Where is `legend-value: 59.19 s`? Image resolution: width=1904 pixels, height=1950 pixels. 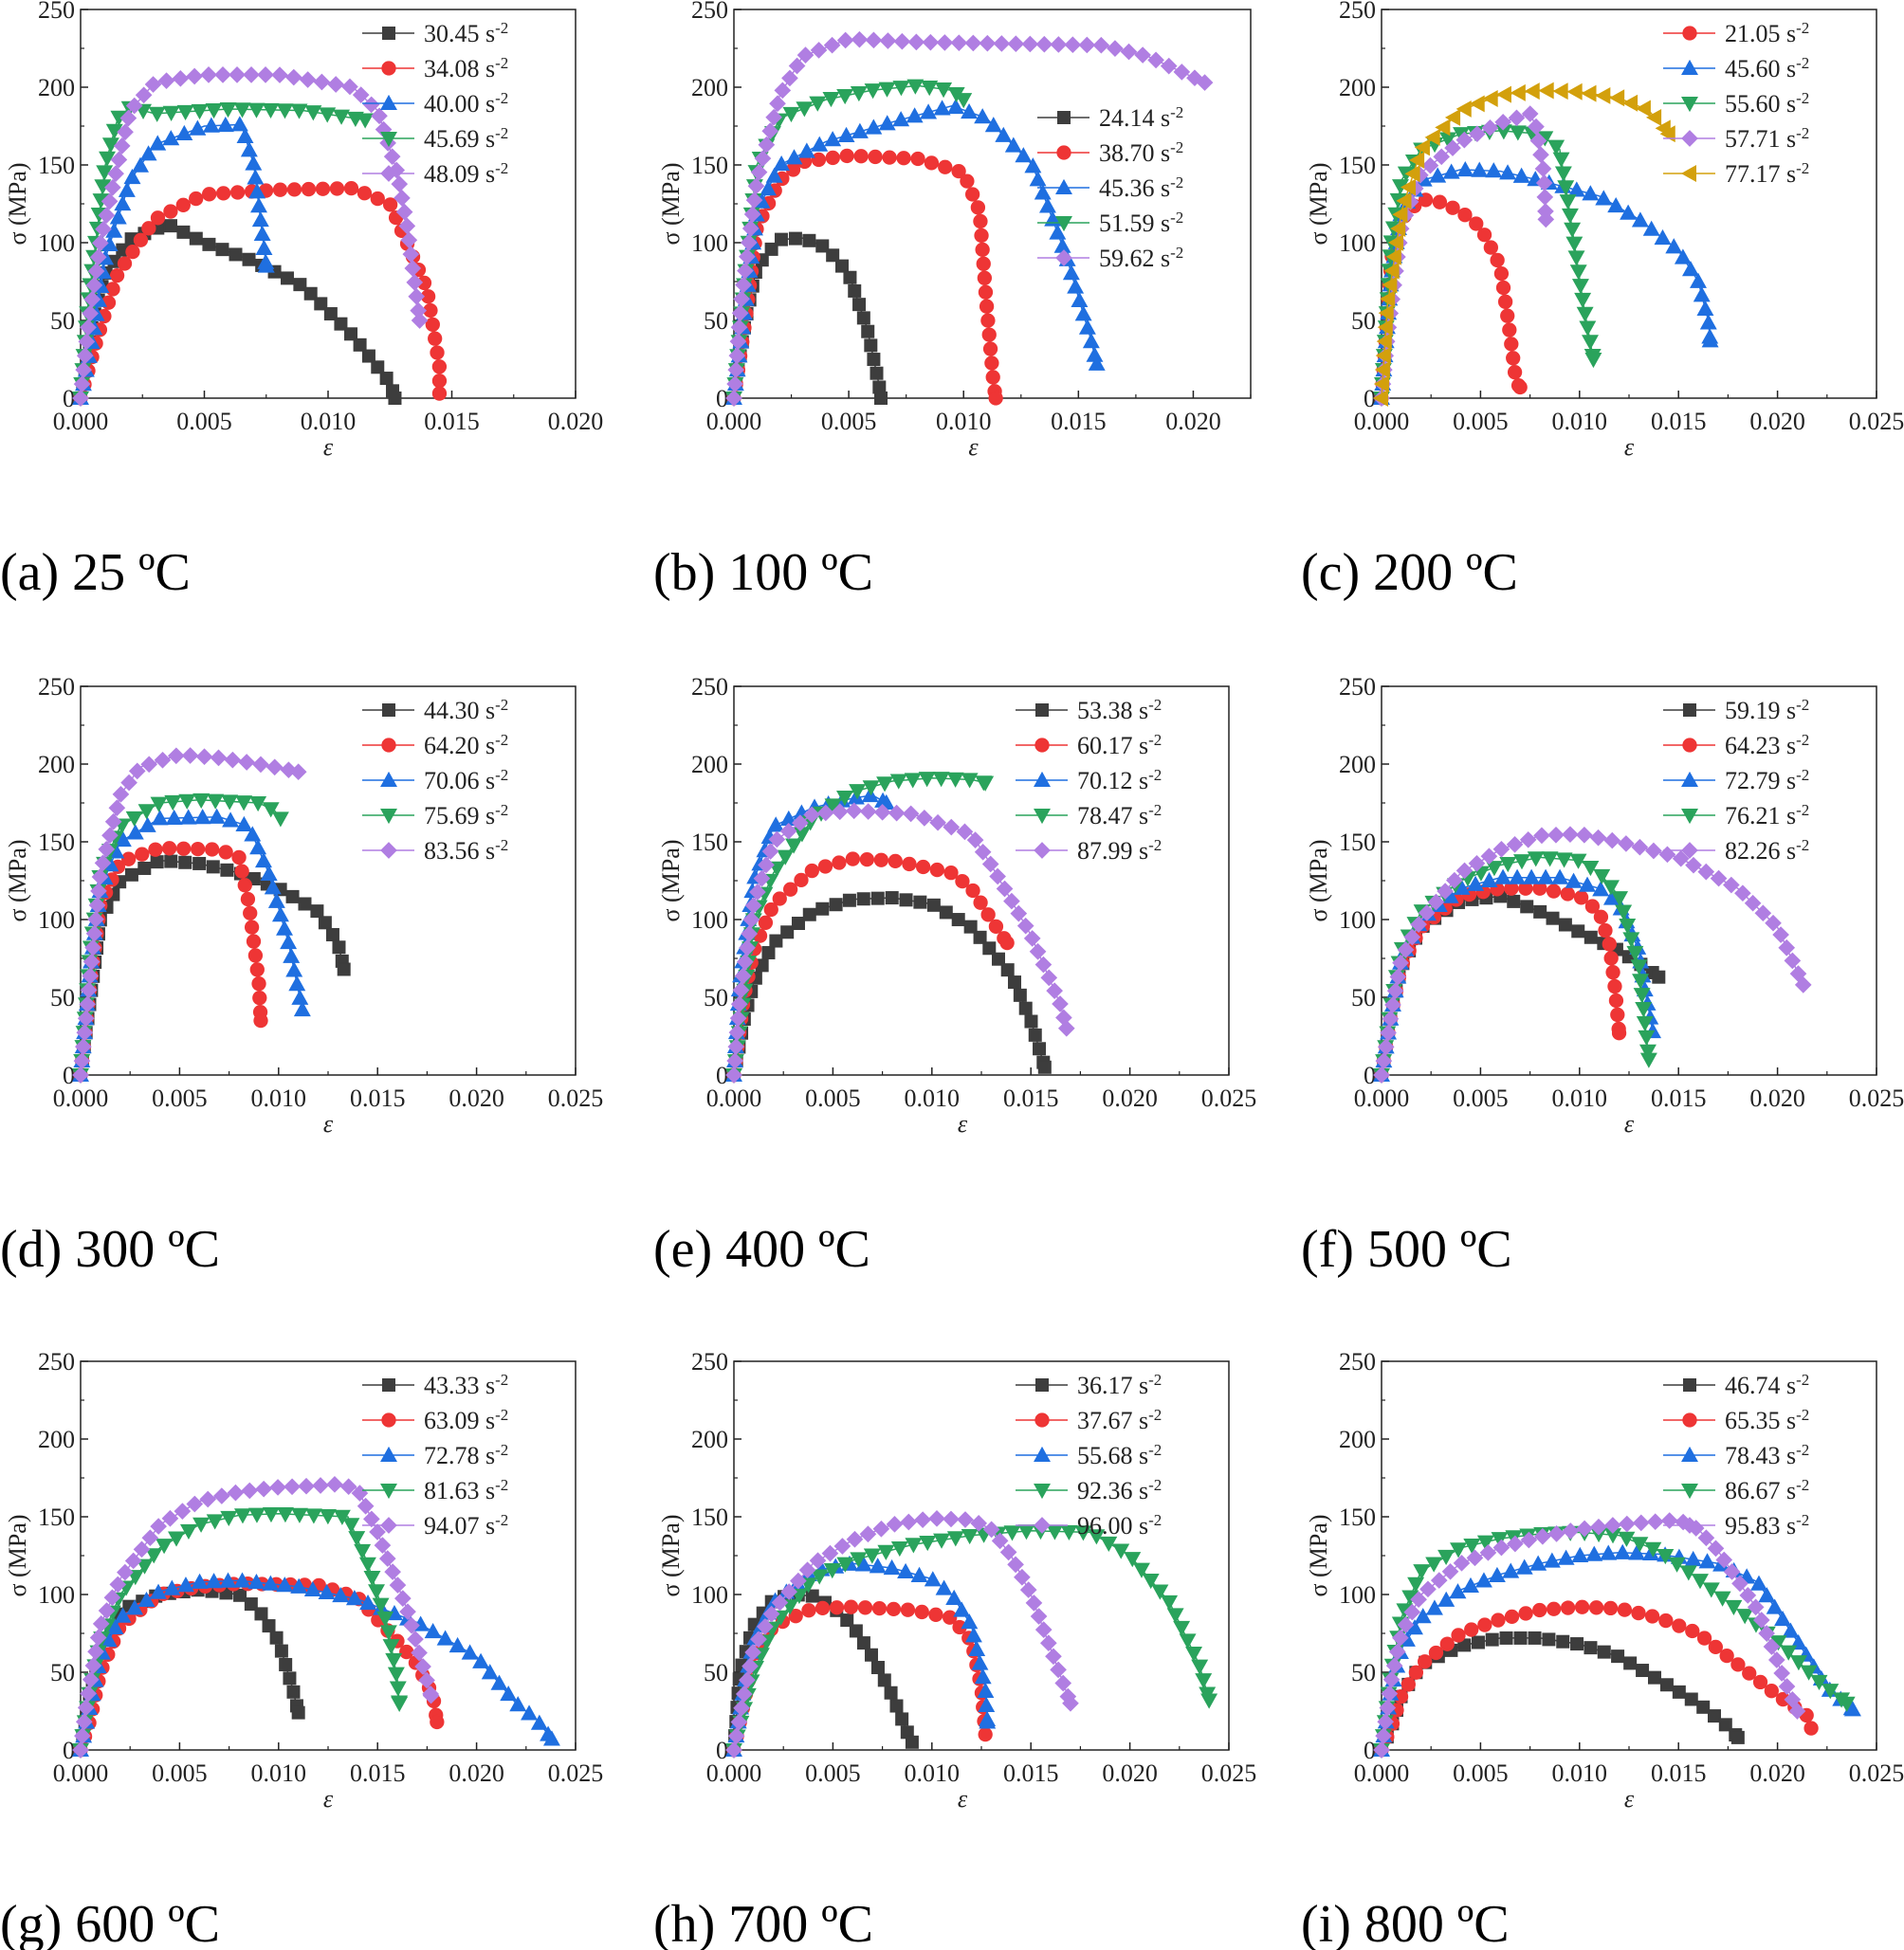
legend-value: 59.19 s is located at coordinates (1761, 710).